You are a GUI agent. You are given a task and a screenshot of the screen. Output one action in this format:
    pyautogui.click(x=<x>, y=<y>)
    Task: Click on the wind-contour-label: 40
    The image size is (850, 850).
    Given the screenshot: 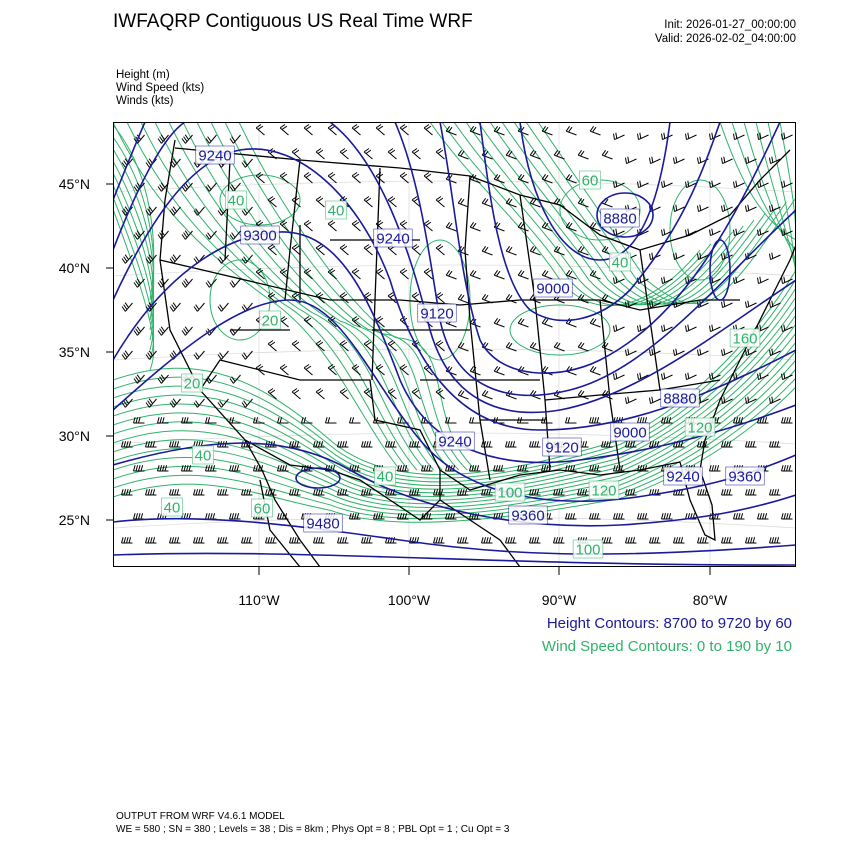 What is the action you would take?
    pyautogui.click(x=620, y=262)
    